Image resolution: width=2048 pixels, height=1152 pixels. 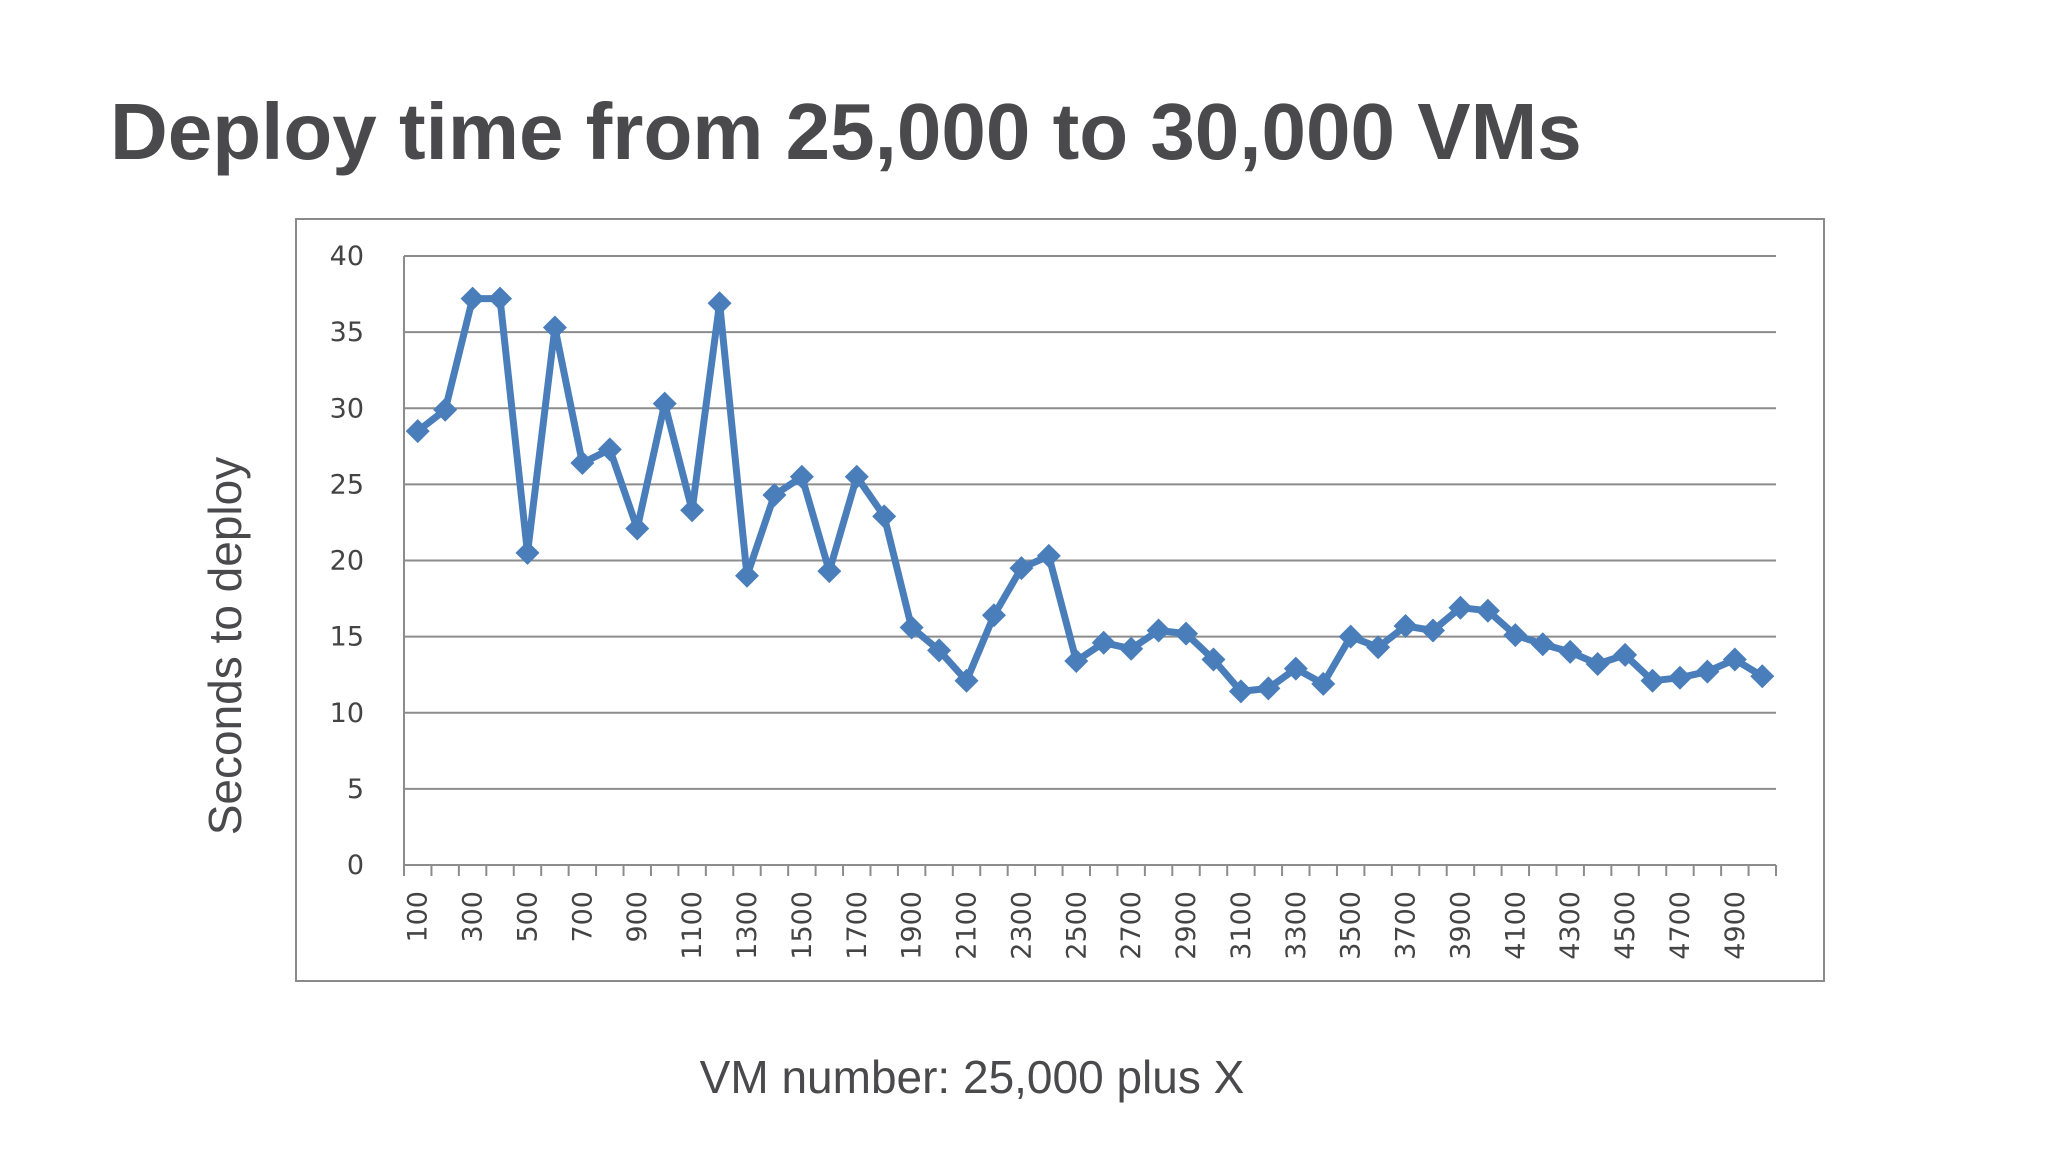 I want to click on y-tick-label: 40, so click(x=347, y=256).